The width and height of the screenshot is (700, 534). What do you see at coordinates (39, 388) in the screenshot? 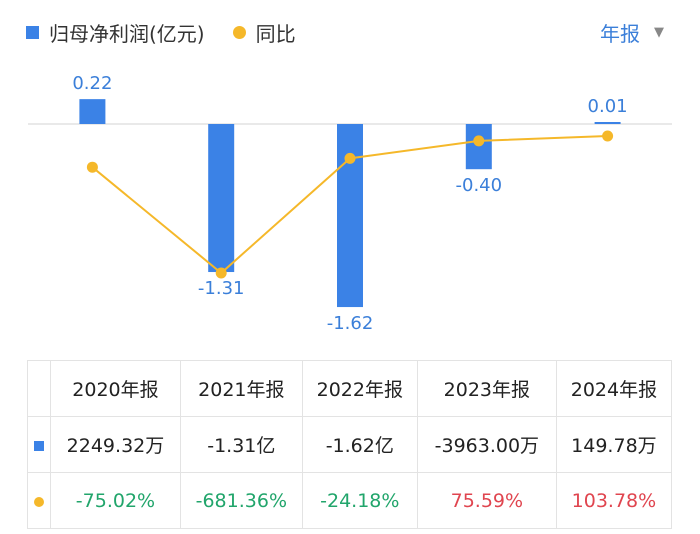
I see `table-corner-cell` at bounding box center [39, 388].